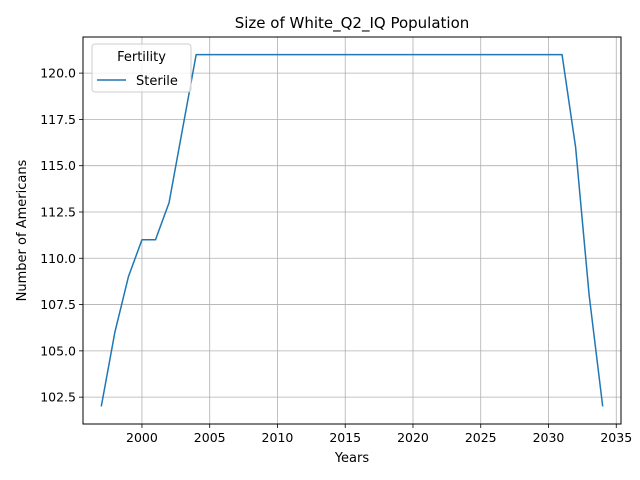  I want to click on x-axis-title: Years, so click(352, 458).